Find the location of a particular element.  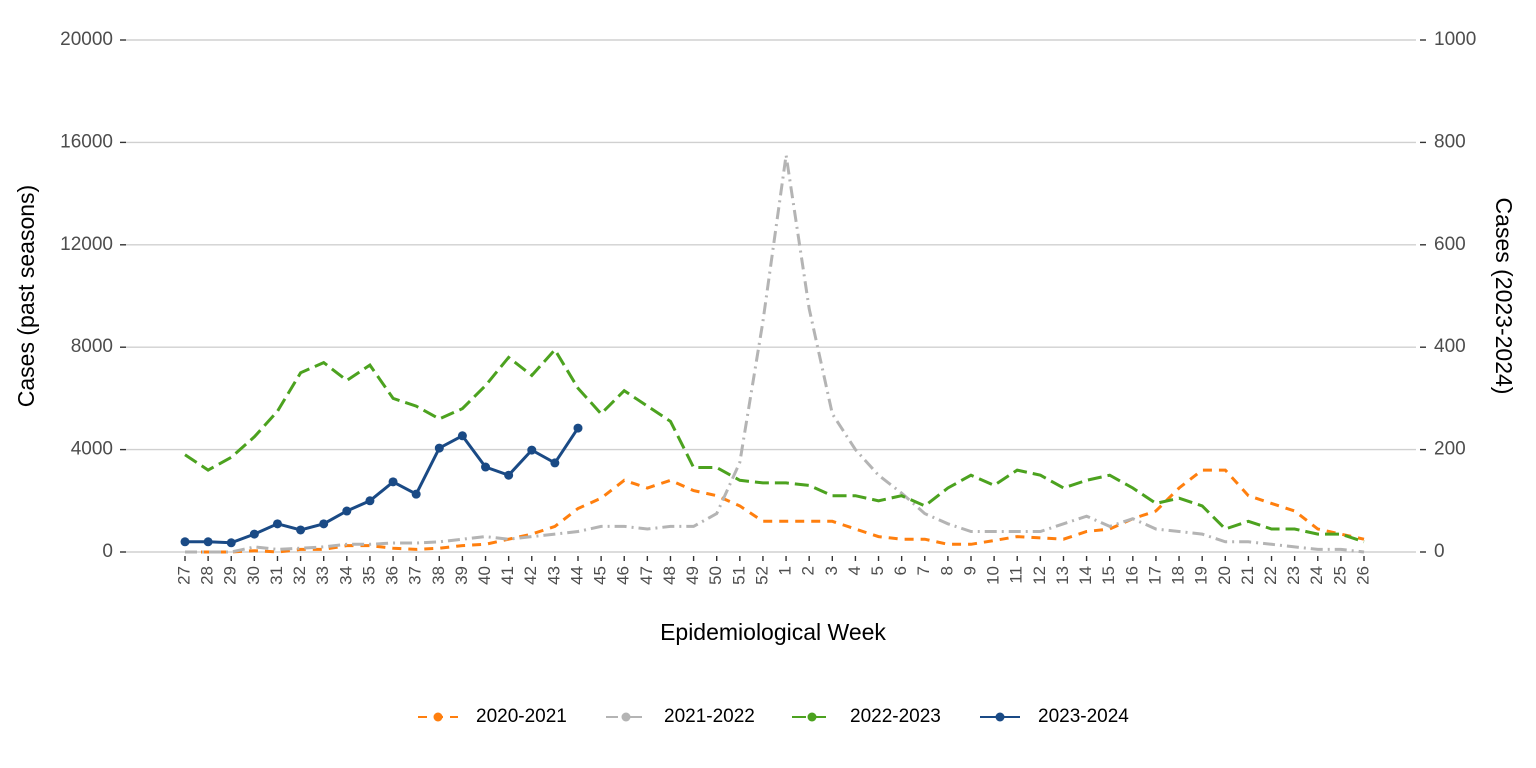

x-tick-label: 30 is located at coordinates (253, 575).